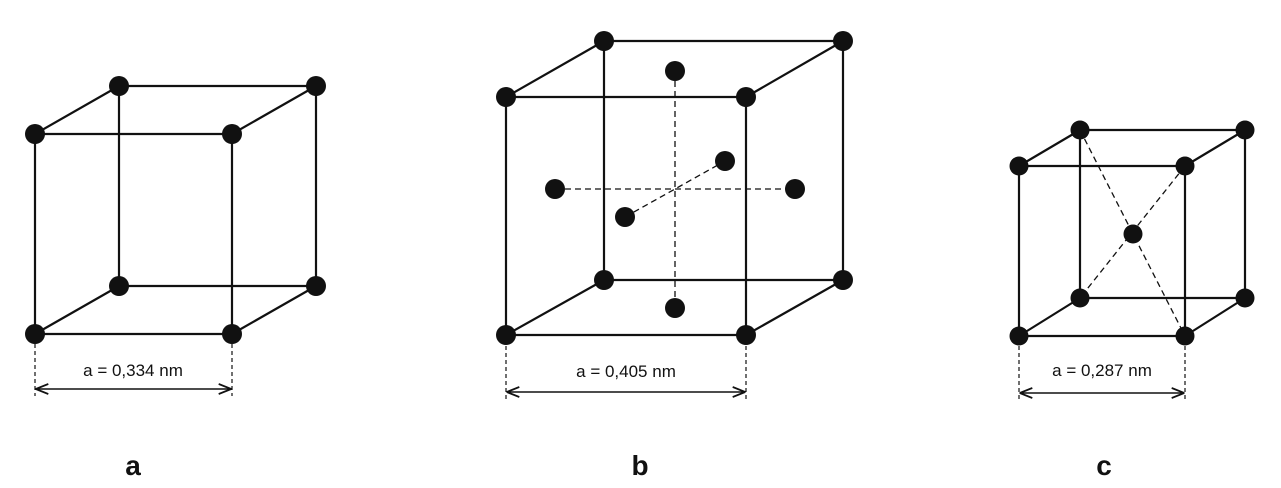 The image size is (1281, 488). I want to click on cube-b-dimension: a = 0,405 nm, so click(626, 373).